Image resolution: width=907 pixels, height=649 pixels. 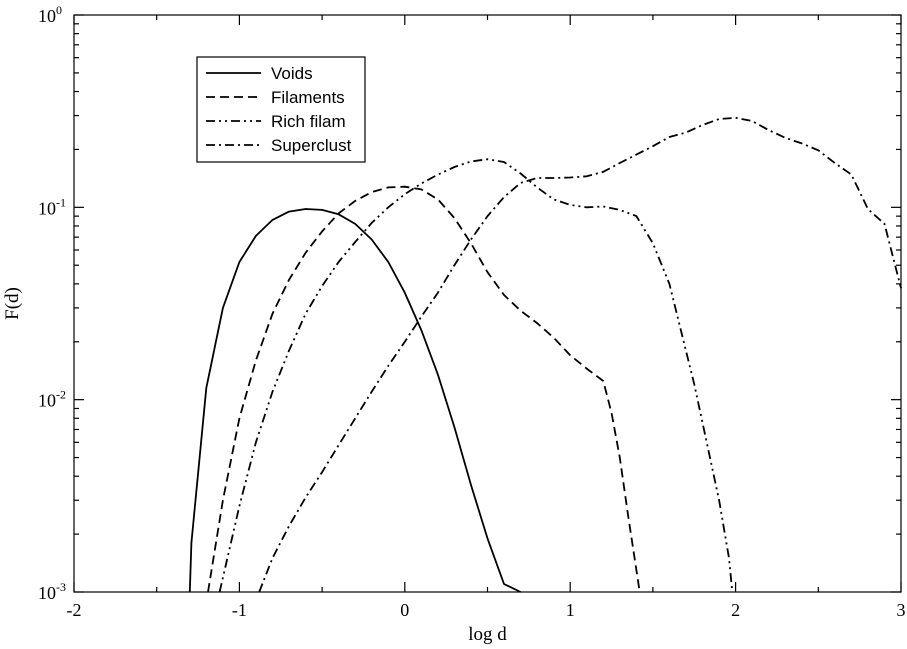 I want to click on legend-entry-label: Filaments, so click(x=308, y=97).